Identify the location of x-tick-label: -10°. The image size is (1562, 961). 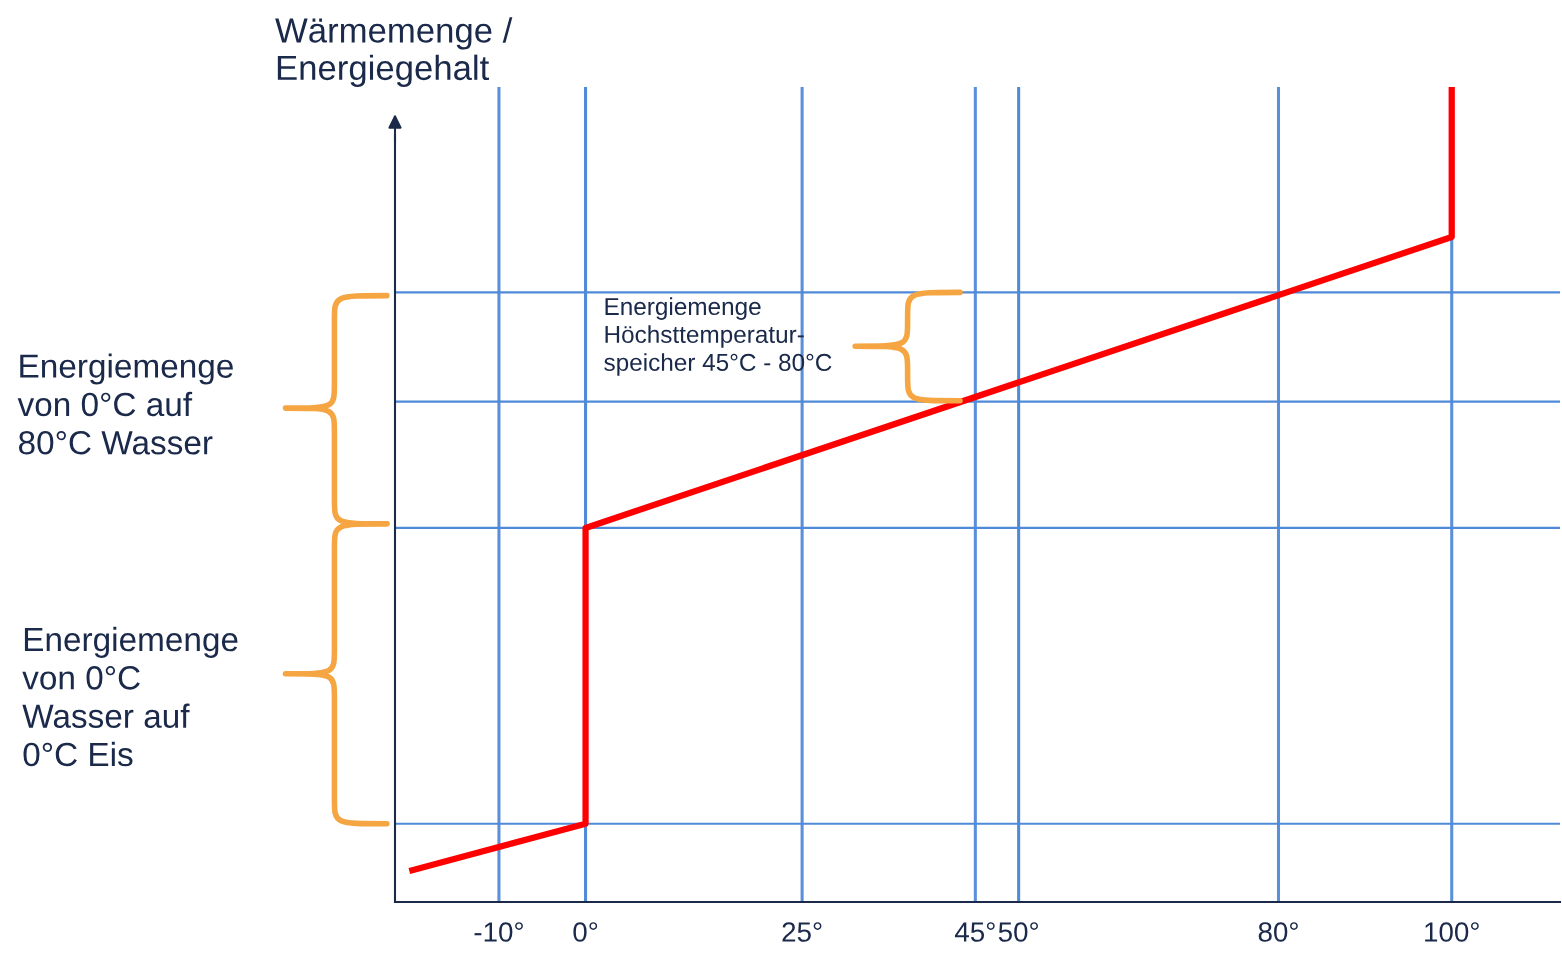
(498, 932).